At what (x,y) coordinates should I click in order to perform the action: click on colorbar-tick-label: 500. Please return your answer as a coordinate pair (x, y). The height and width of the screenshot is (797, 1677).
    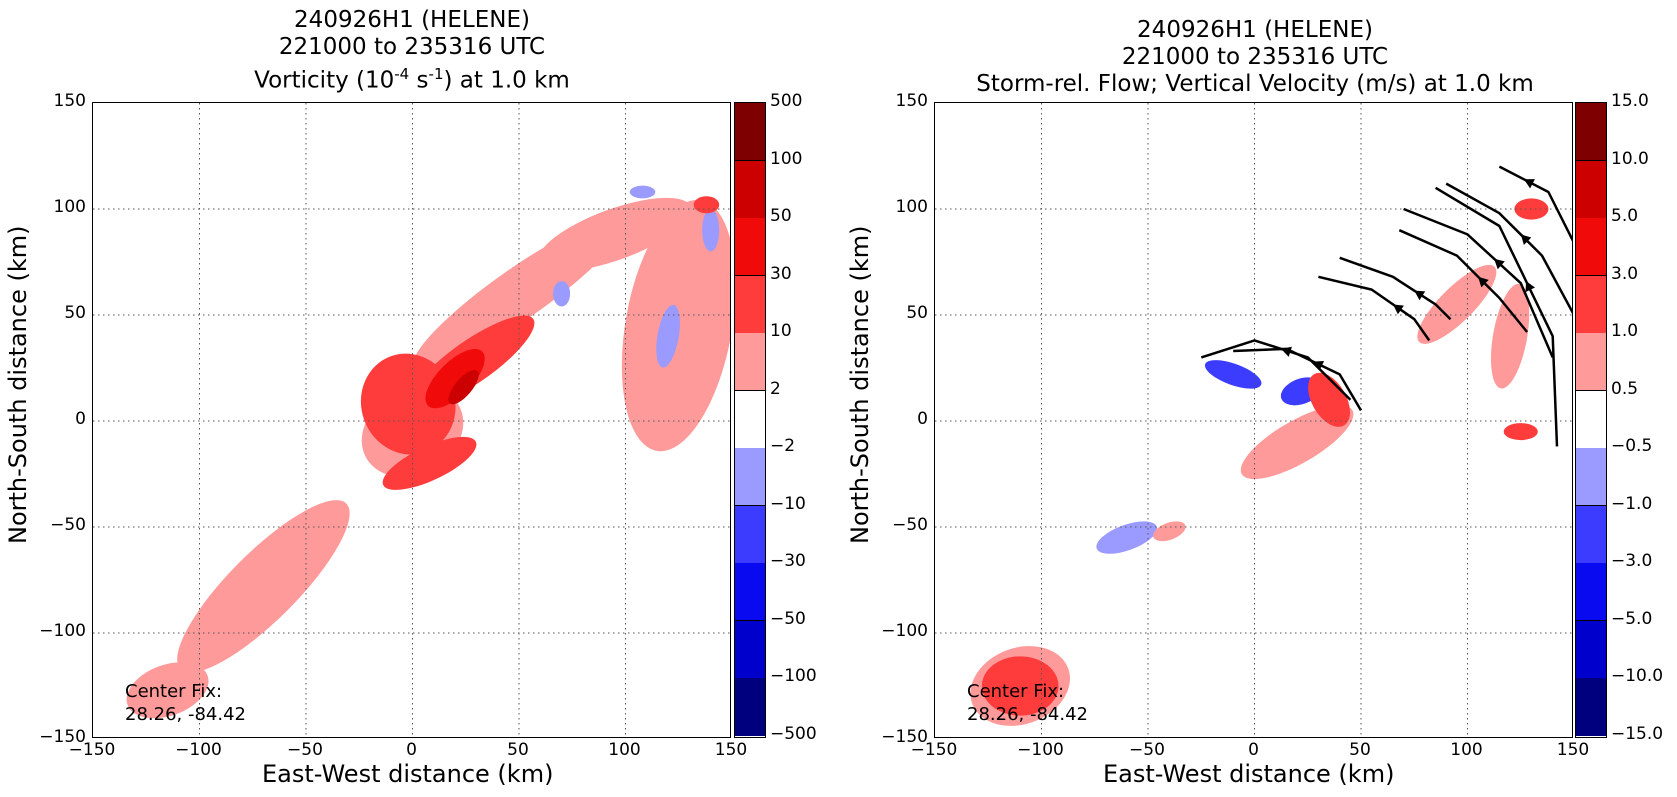
    Looking at the image, I should click on (786, 101).